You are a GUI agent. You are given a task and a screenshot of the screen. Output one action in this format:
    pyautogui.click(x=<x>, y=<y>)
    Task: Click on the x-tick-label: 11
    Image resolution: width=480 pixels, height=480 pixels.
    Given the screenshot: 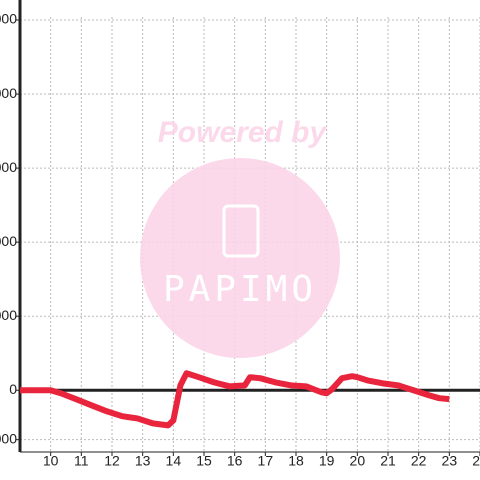 What is the action you would take?
    pyautogui.click(x=81, y=461)
    